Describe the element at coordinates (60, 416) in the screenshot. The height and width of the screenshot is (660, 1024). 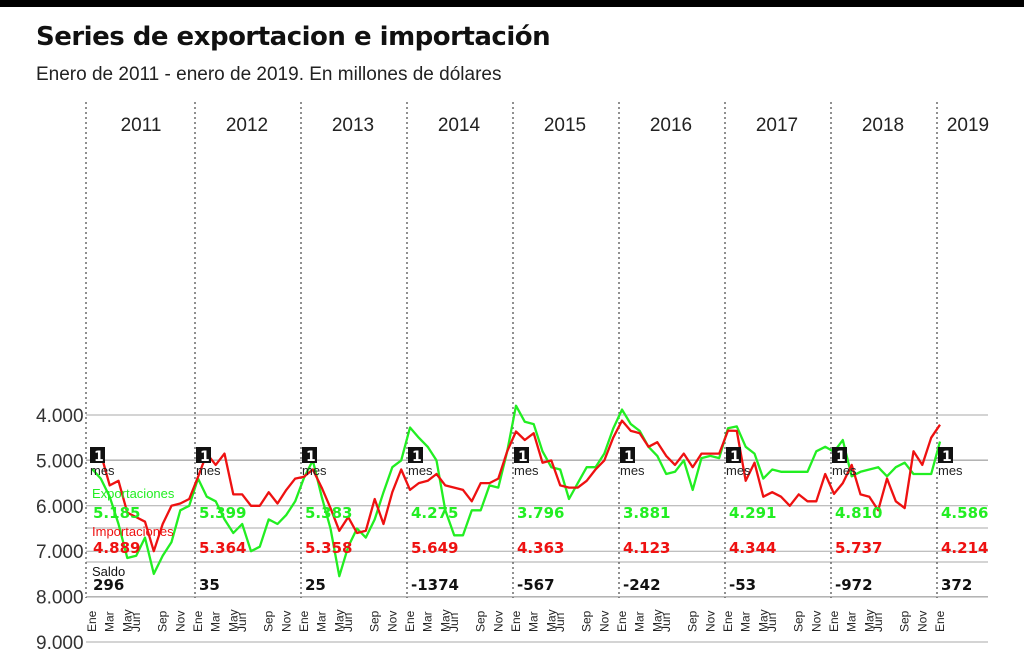
I see `y-tick-label: 4.000` at that location.